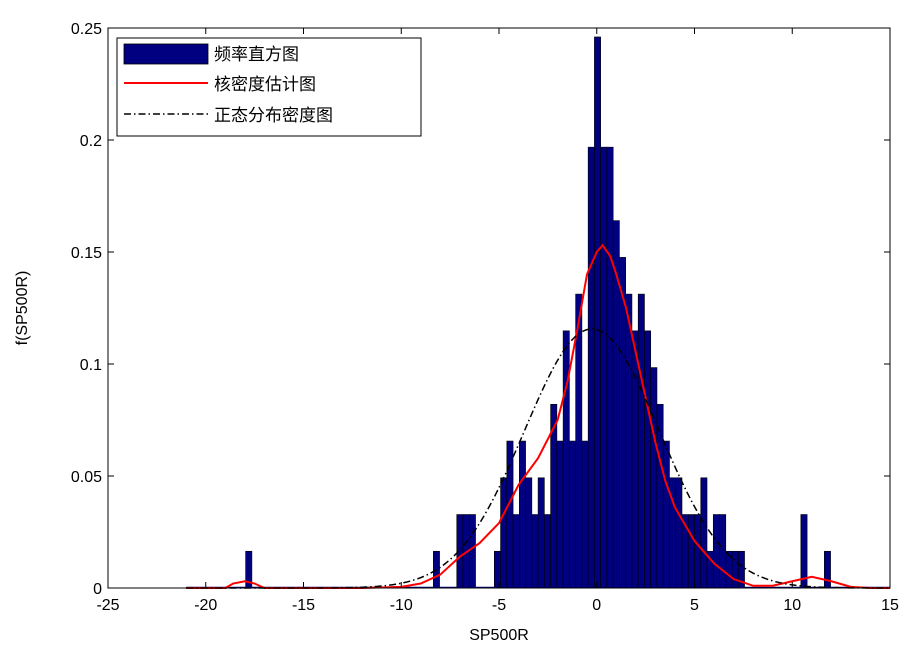  Describe the element at coordinates (91, 365) in the screenshot. I see `y-tick-label: 0.1` at that location.